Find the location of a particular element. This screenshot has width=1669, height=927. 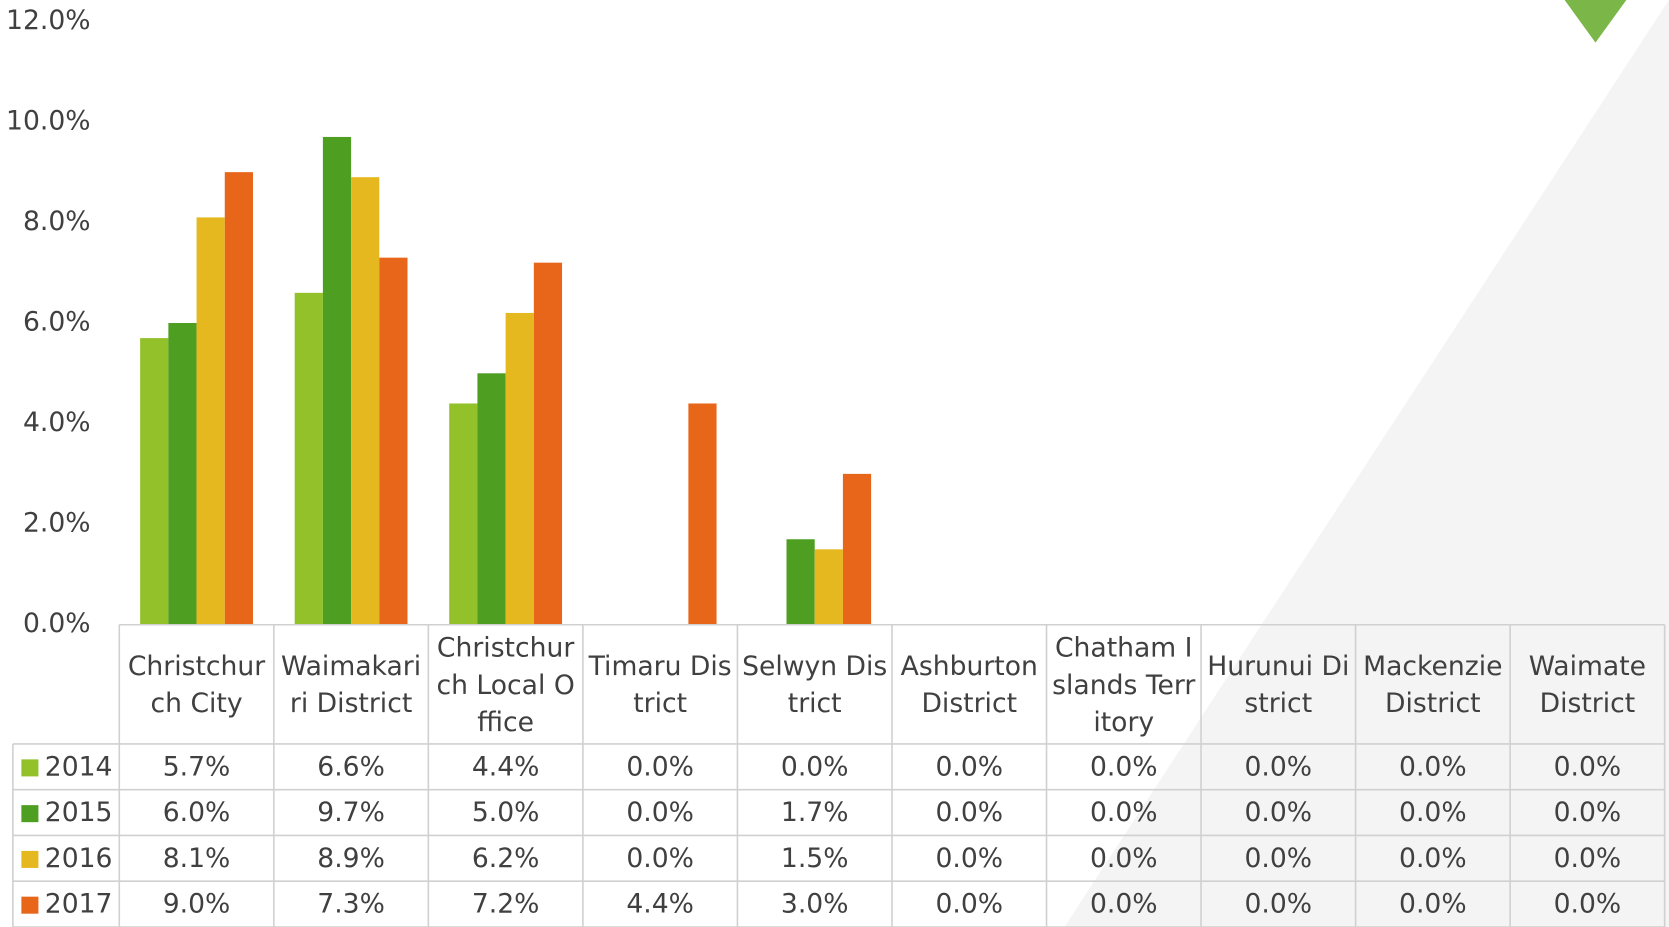

category-cell: Chatham Islands Territory is located at coordinates (1124, 684).